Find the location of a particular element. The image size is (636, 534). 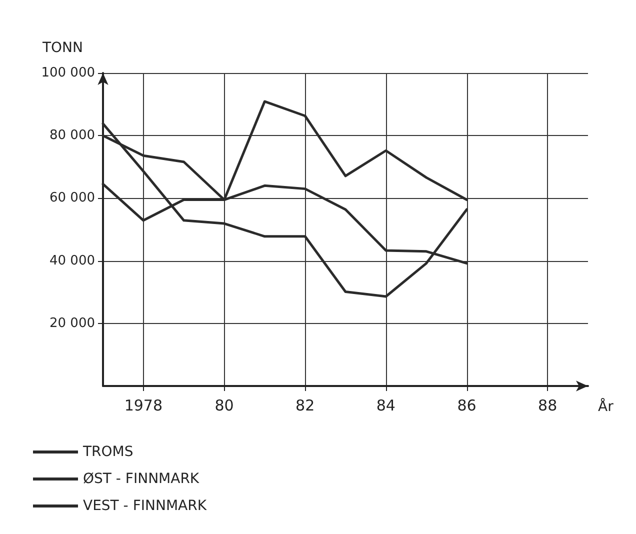

x-tick-label: 82 is located at coordinates (305, 405).